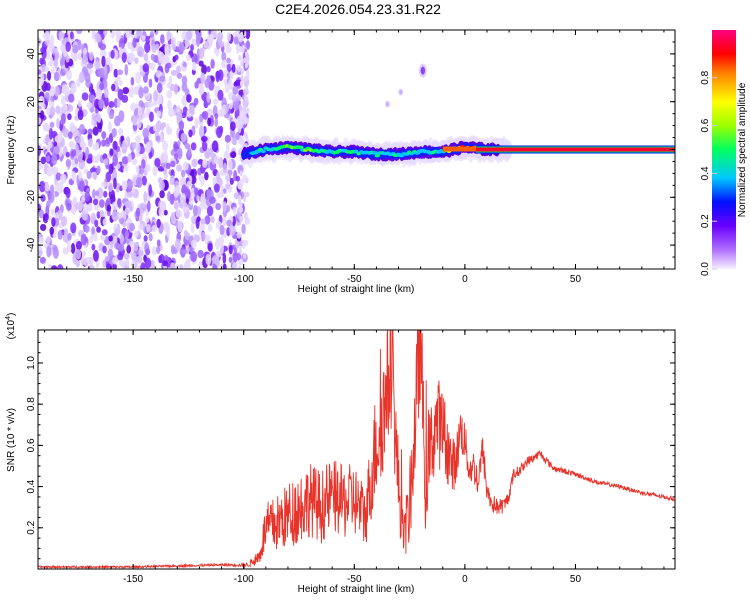  I want to click on snr-x-tick-label: -100, so click(244, 579).